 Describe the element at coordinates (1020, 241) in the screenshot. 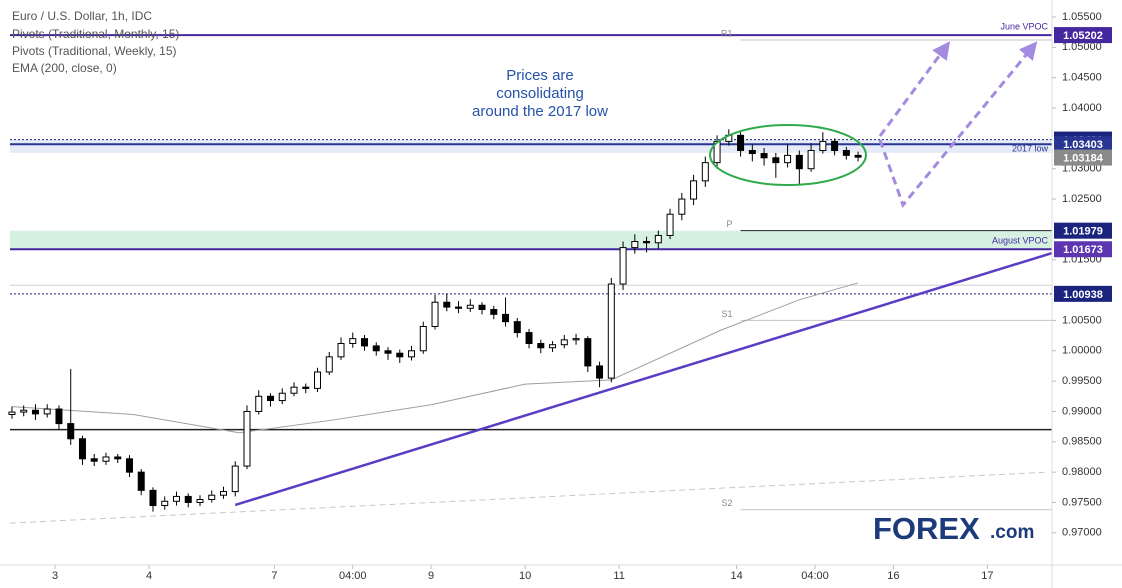

I see `level-label: August VPOC` at that location.